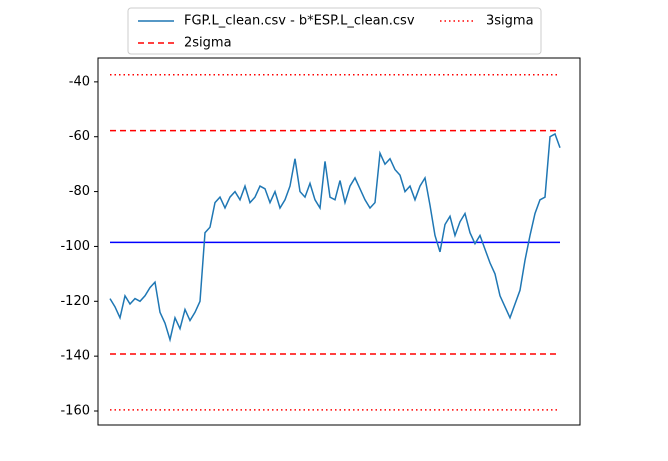  What do you see at coordinates (75, 301) in the screenshot?
I see `y-tick-label: -120` at bounding box center [75, 301].